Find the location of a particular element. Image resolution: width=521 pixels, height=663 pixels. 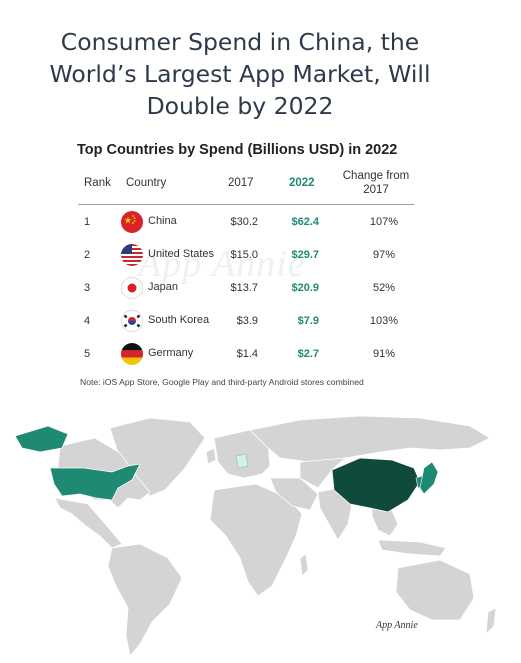

table-row: 1 China $30.2 $62.4 107% is located at coordinates (246, 221).